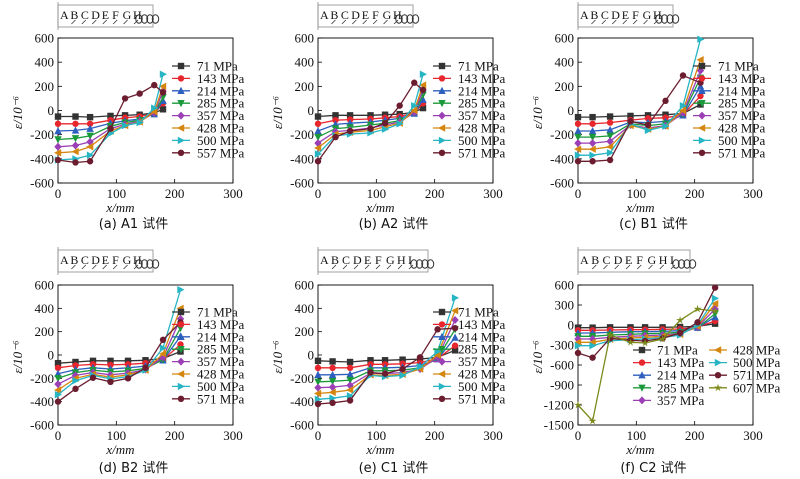 This screenshot has height=479, width=800. I want to click on y-tick-label: -900, so click(562, 385).